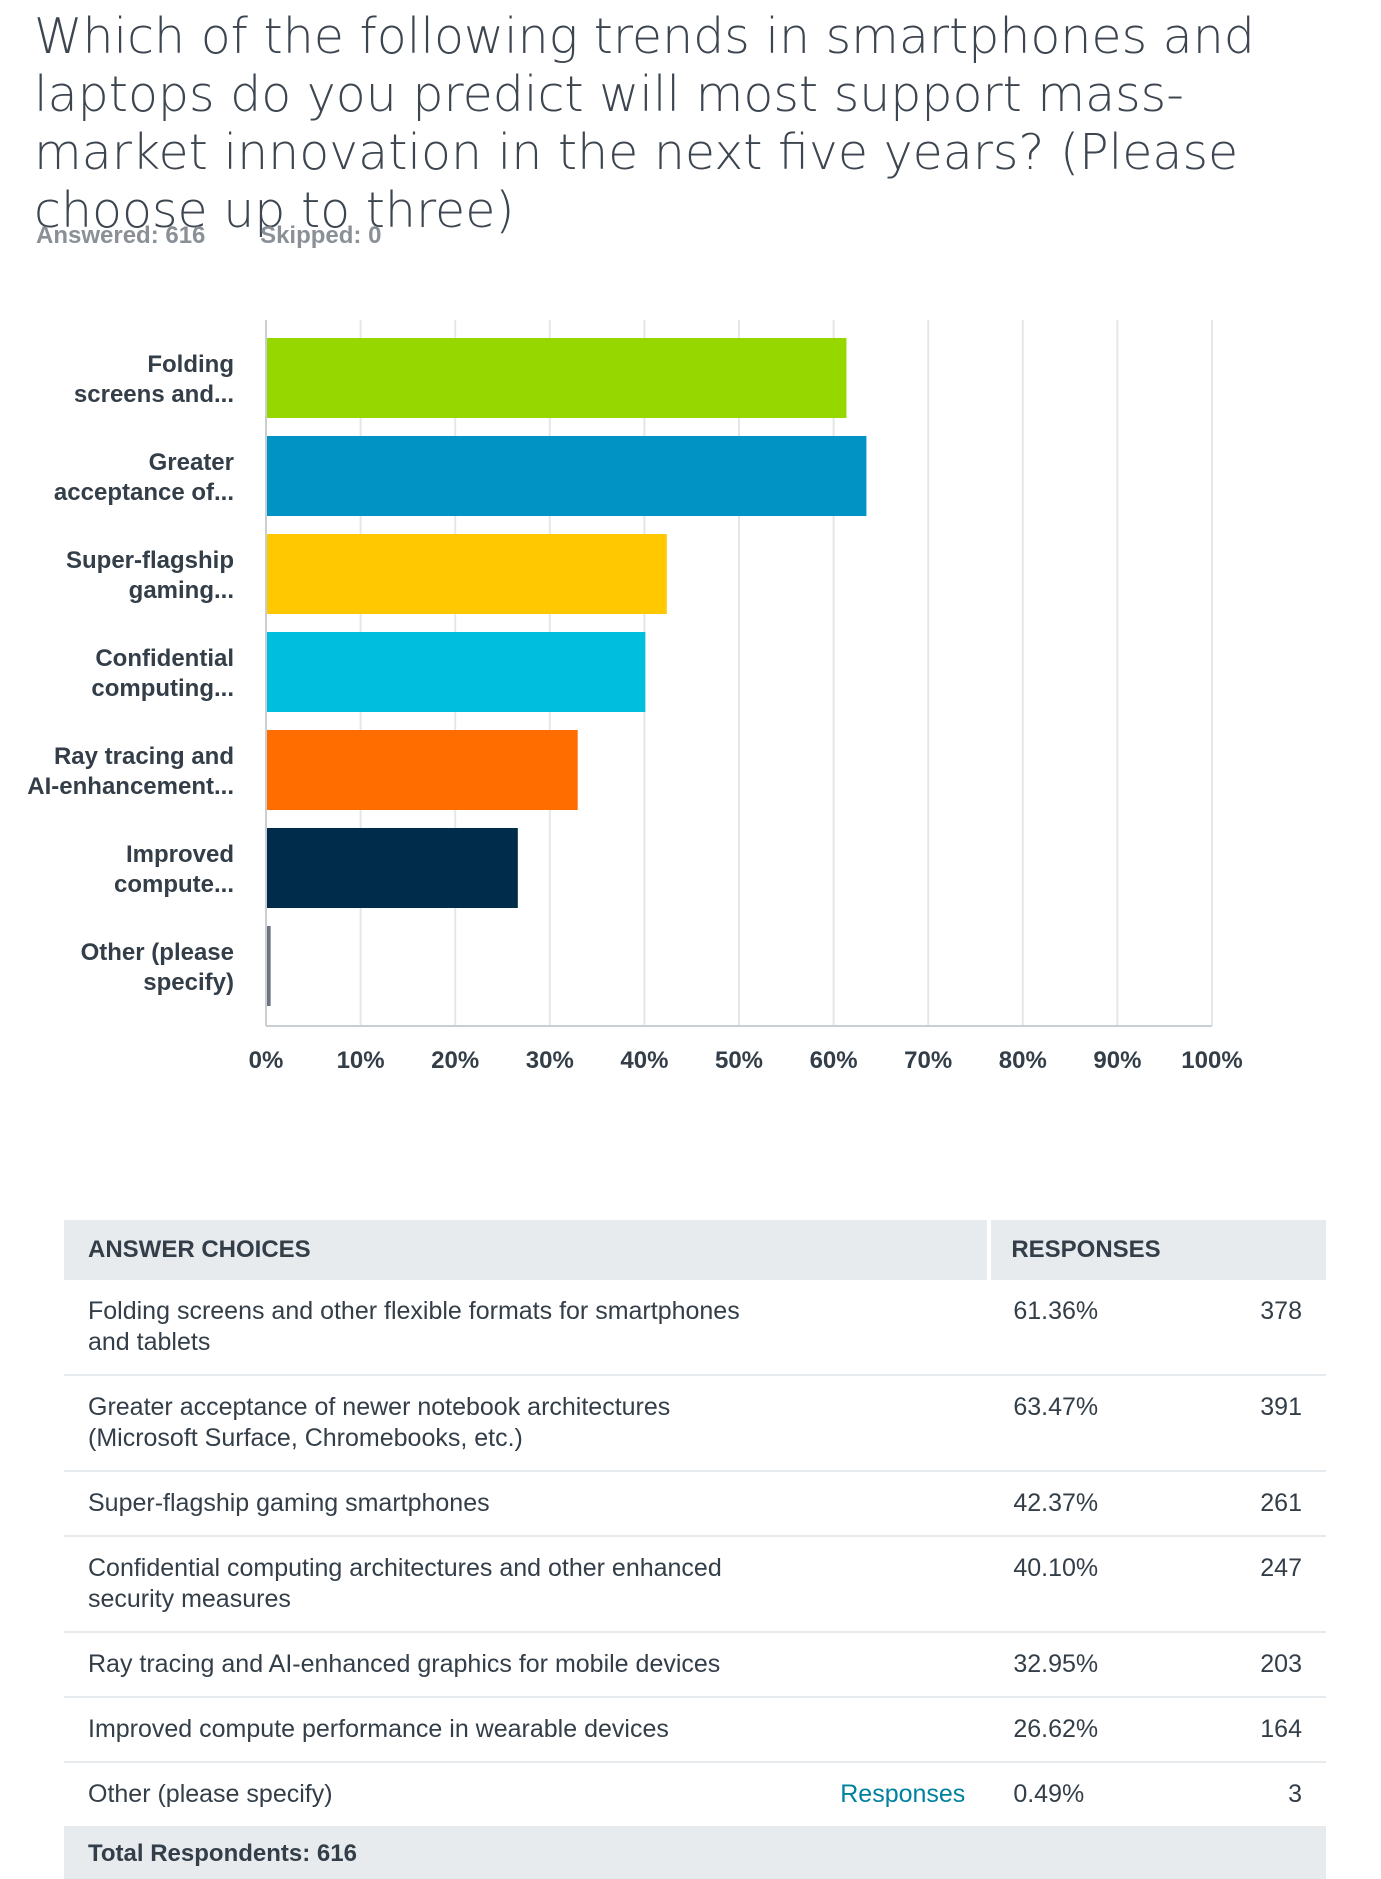 The width and height of the screenshot is (1381, 1879). Describe the element at coordinates (321, 235) in the screenshot. I see `skipped-count: Skipped: 0` at that location.